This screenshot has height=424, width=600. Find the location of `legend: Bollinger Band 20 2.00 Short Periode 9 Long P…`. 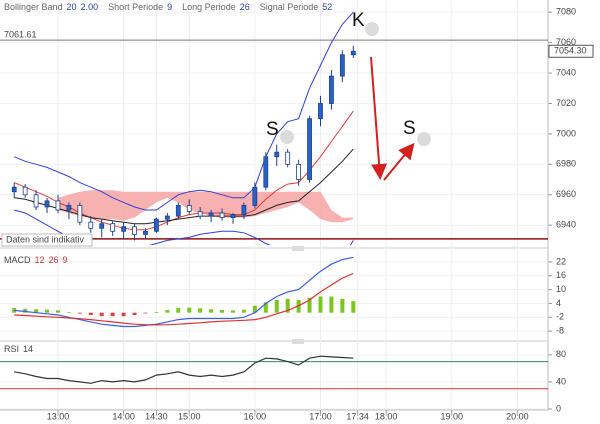

legend: Bollinger Band 20 2.00 Short Periode 9 Long P… is located at coordinates (168, 7).